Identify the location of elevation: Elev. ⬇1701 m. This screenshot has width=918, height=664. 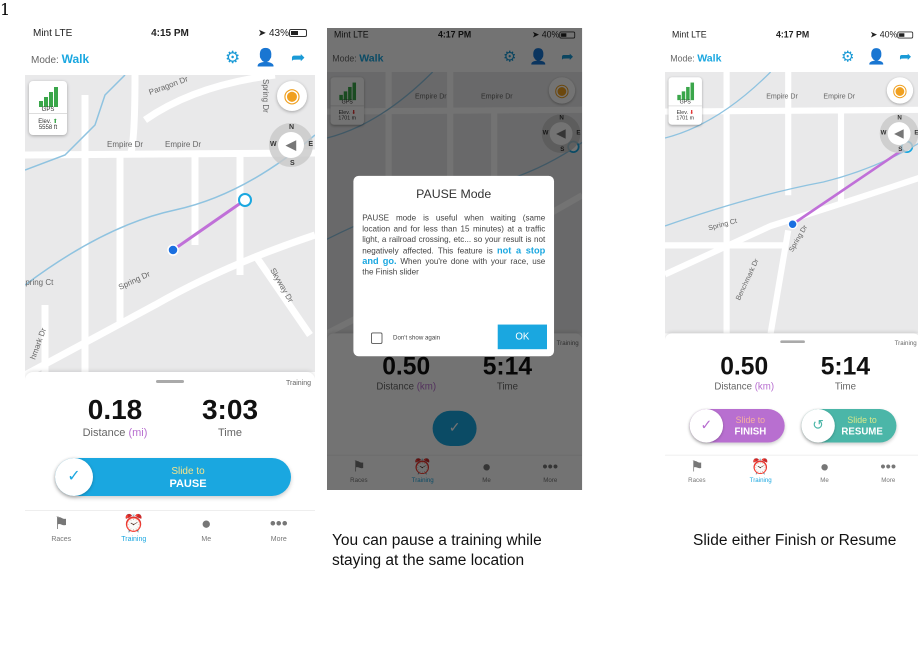
(685, 114).